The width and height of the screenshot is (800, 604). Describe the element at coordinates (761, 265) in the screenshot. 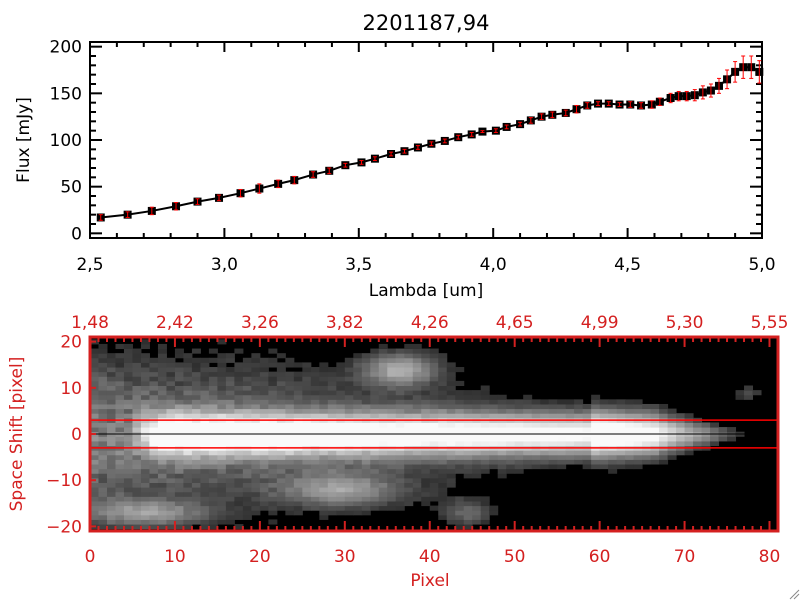

I see `x-tick-label: 5,0` at that location.